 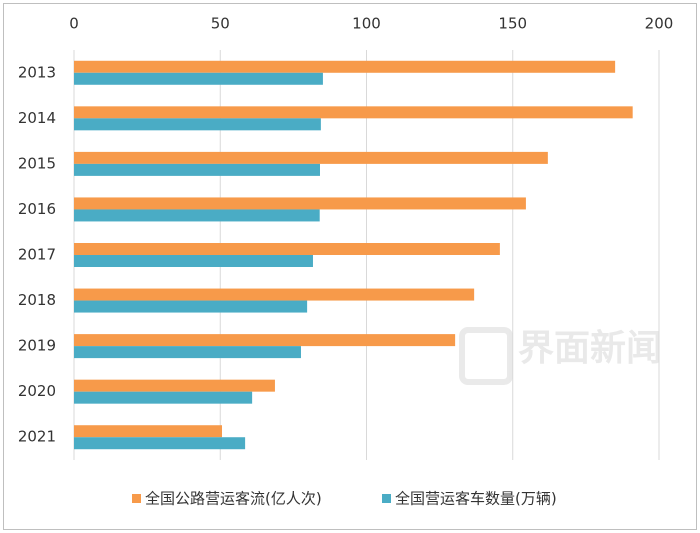 I want to click on watermark-logo, so click(x=486, y=356).